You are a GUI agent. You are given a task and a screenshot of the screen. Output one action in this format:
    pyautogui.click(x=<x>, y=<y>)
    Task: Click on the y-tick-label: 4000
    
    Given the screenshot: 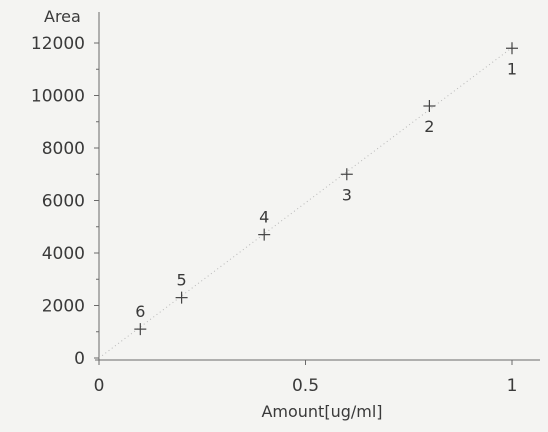 What is the action you would take?
    pyautogui.click(x=63, y=254)
    